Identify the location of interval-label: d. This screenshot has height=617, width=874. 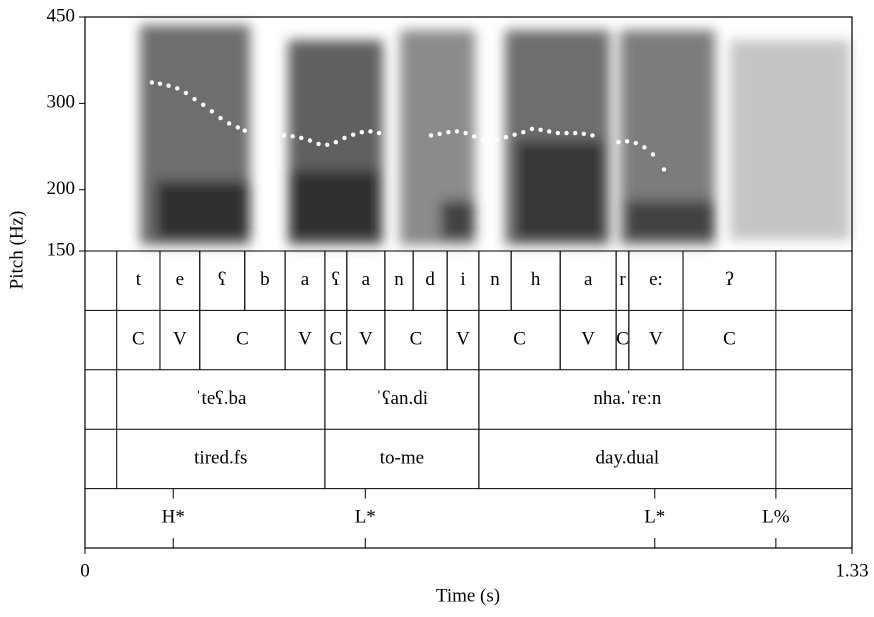
(430, 279).